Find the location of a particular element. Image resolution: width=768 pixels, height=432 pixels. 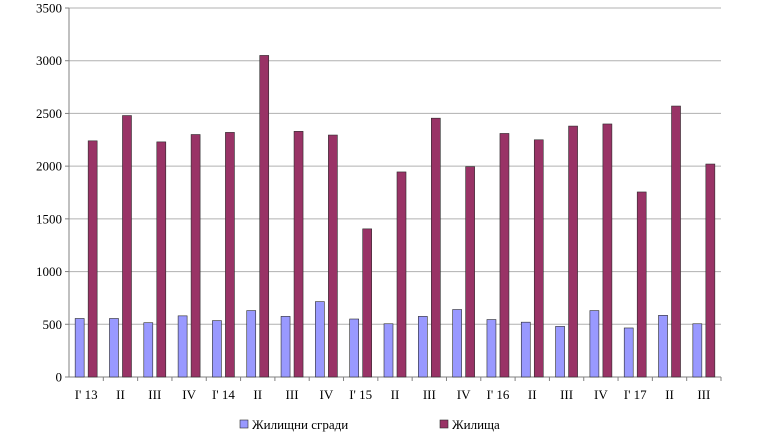

y-tick-label: 1500 is located at coordinates (49, 218).